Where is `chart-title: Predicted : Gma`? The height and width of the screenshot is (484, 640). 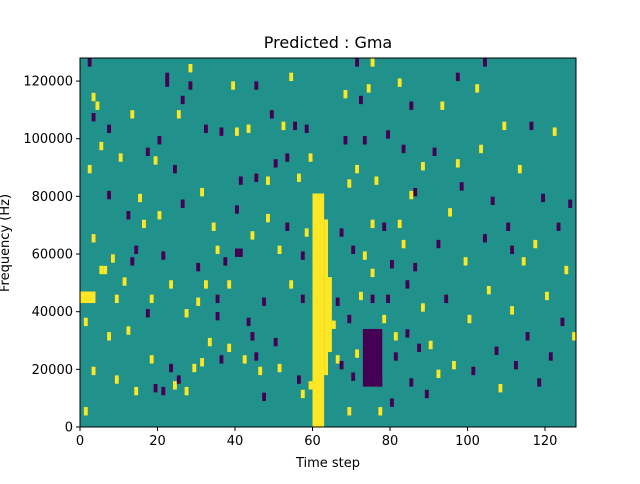
chart-title: Predicted : Gma is located at coordinates (328, 42).